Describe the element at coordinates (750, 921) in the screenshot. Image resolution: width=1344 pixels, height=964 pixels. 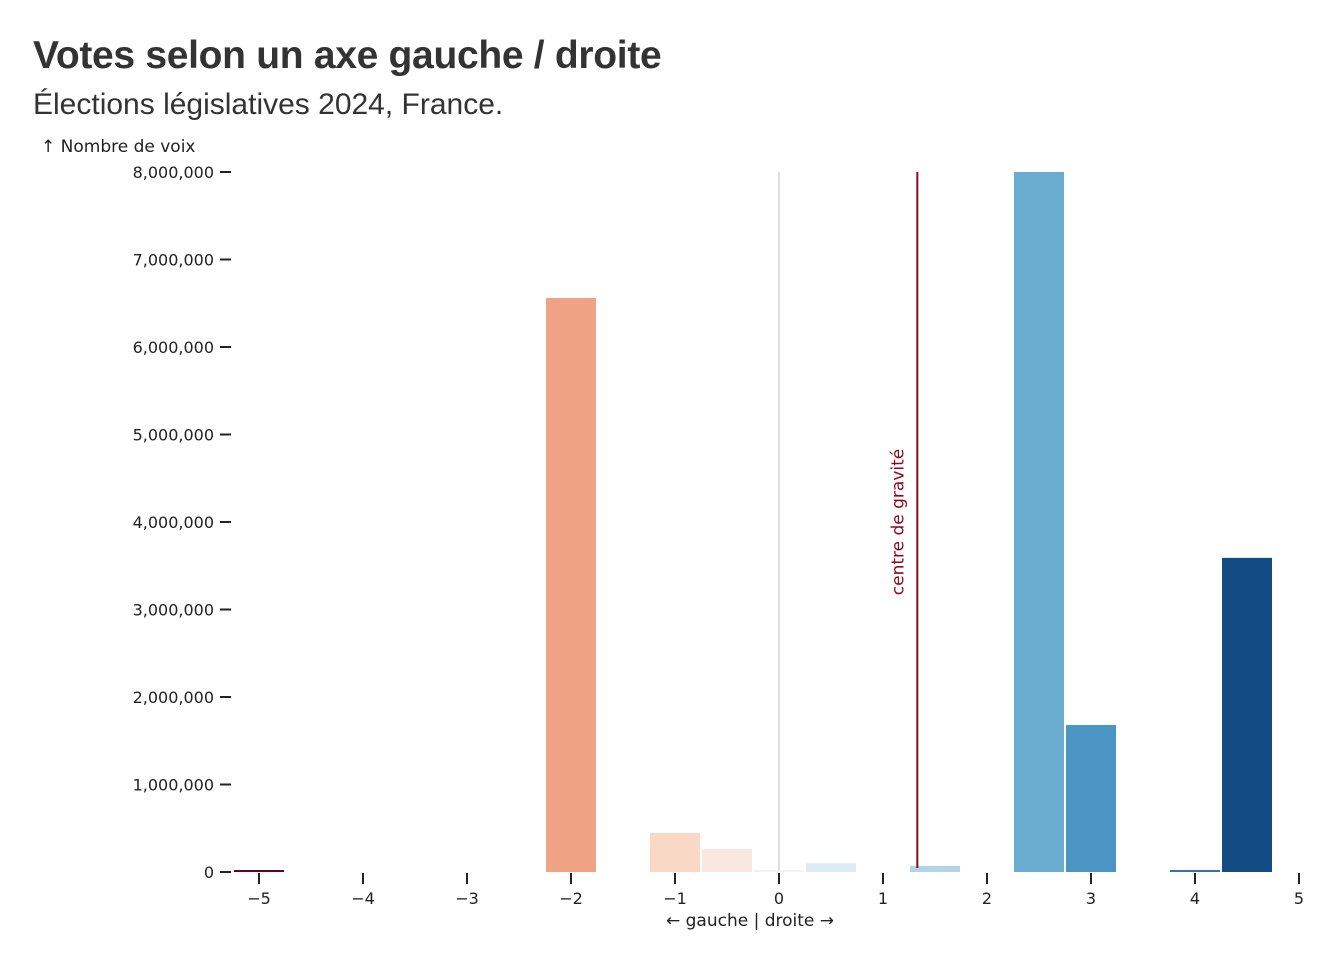
I see `x-axis-label: ← gauche | droite →` at that location.